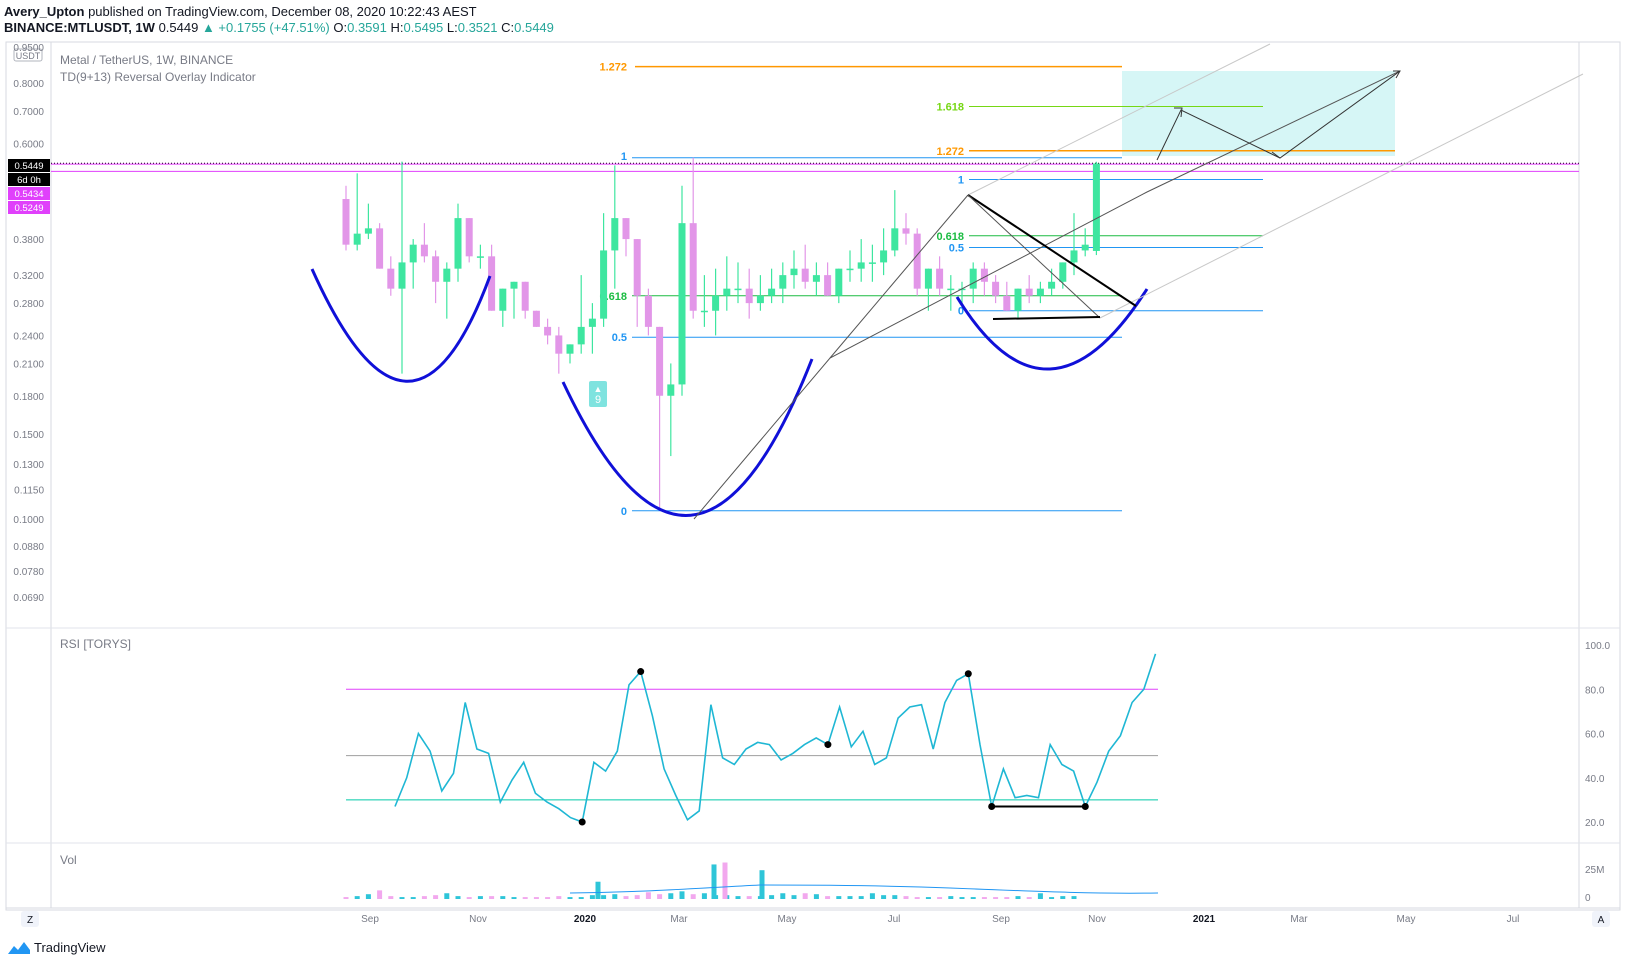 This screenshot has height=966, width=1627. I want to click on zoom-button, so click(30, 919).